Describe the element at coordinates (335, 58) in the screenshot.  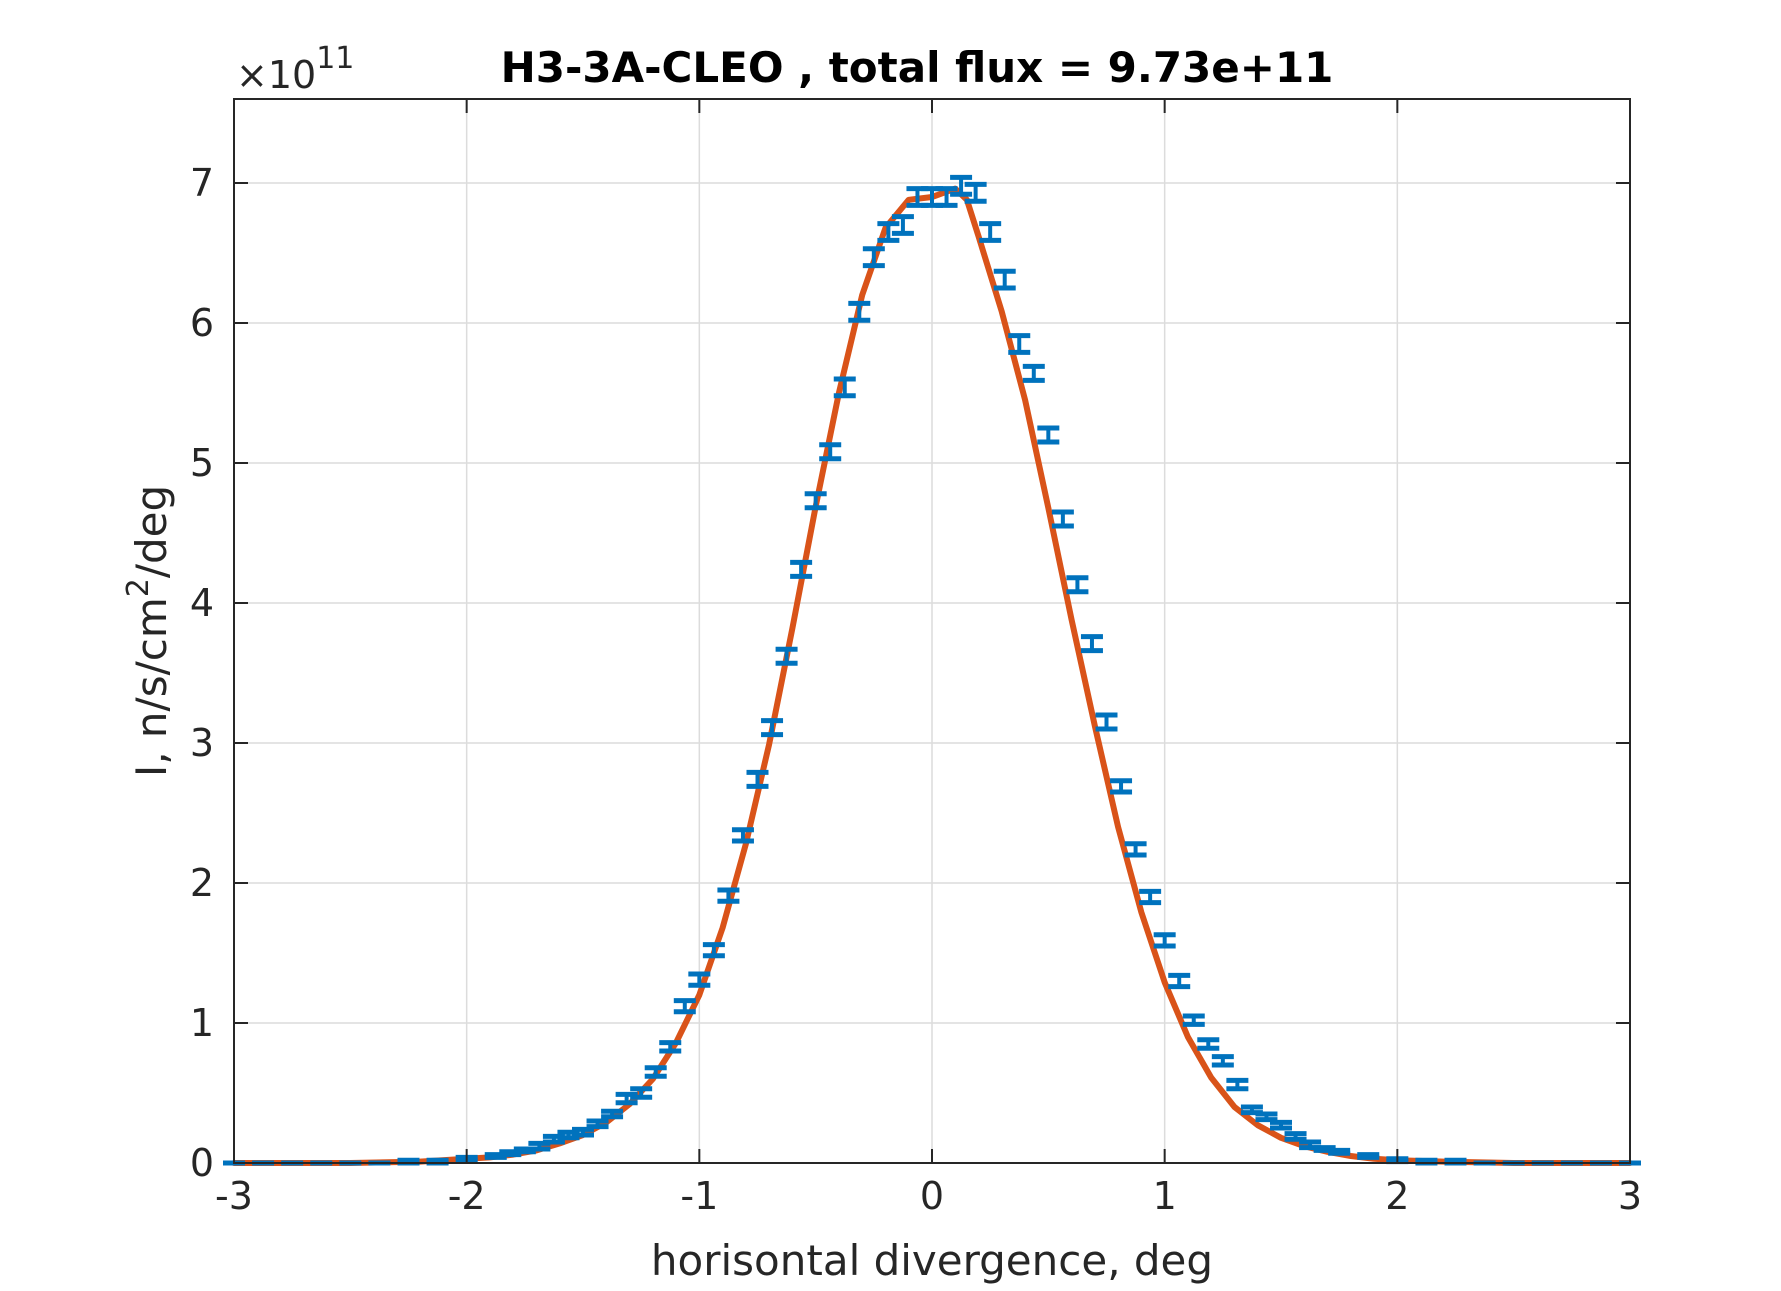
I see `y-exponent-power: 11` at that location.